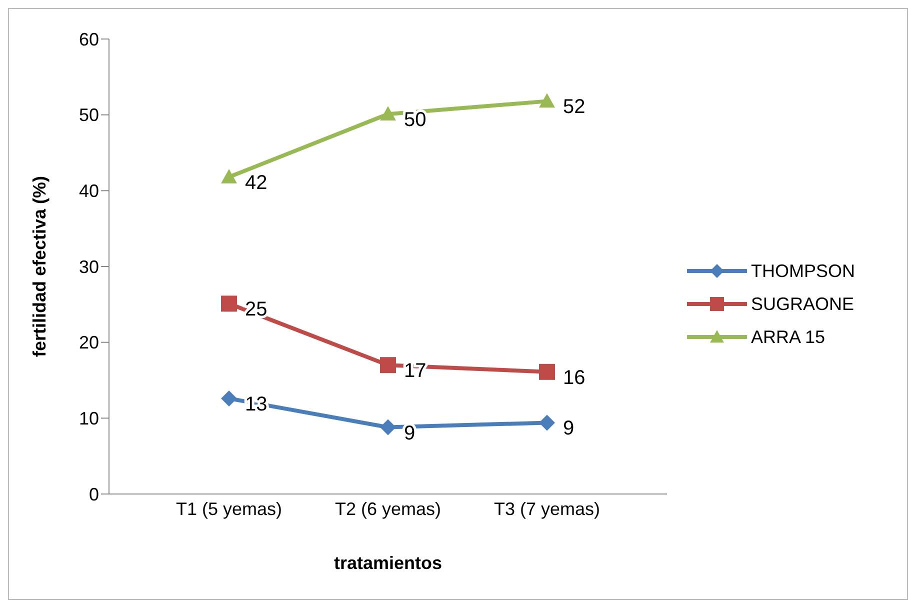 The image size is (910, 605). I want to click on data-label: 52, so click(574, 107).